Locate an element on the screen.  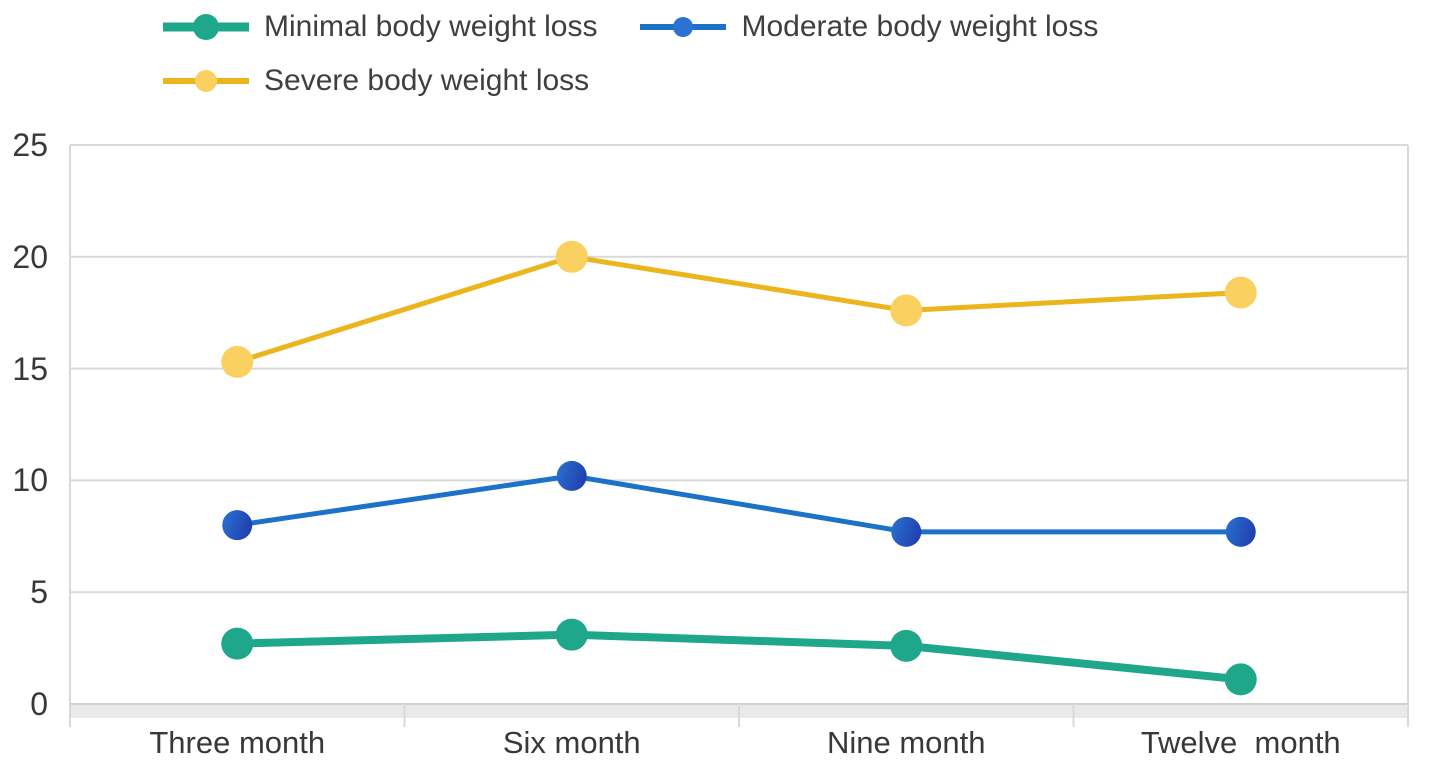
legend-item-severe: Severe body weight loss is located at coordinates (374, 81).